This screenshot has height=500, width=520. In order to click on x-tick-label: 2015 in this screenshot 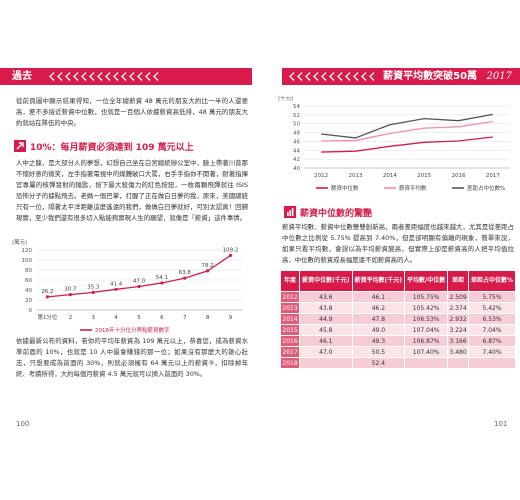, I will do `click(424, 176)`.